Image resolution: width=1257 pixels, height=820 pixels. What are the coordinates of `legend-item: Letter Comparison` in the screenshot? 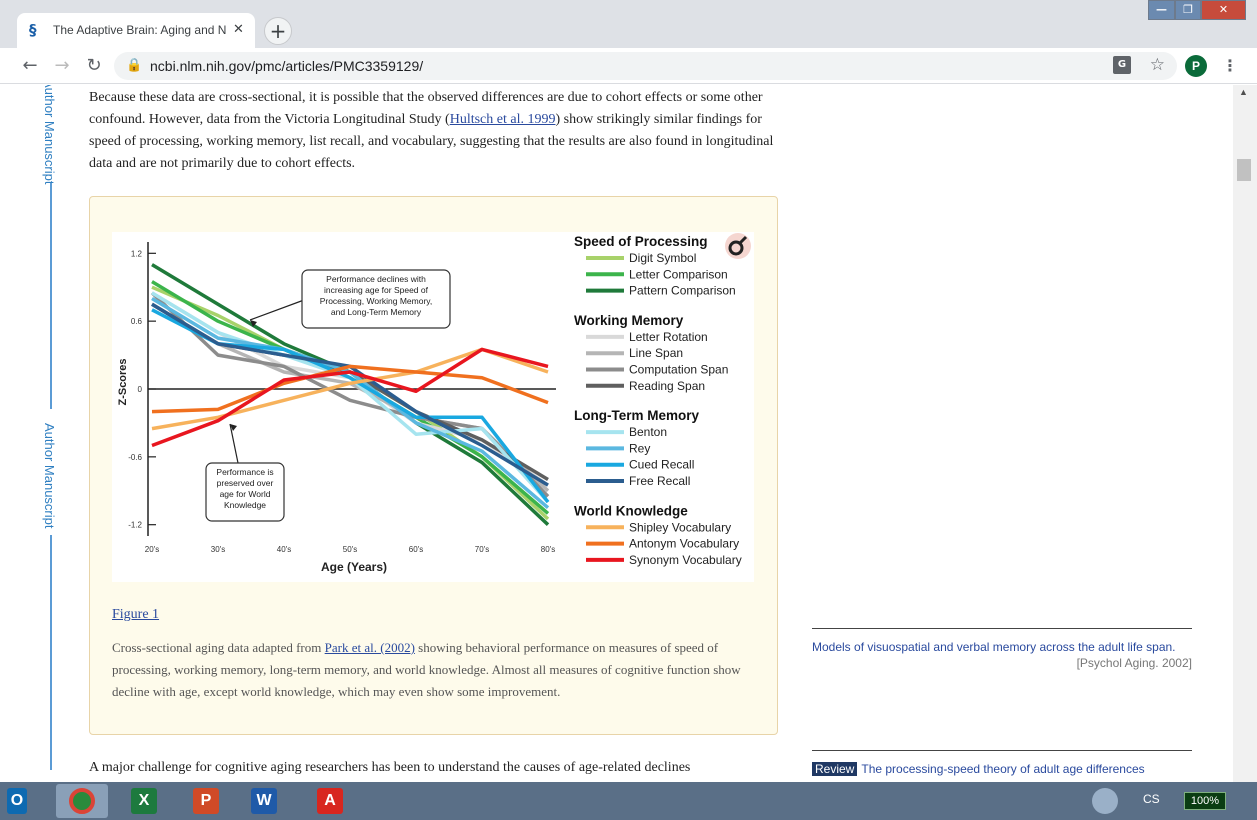 It's located at (678, 274).